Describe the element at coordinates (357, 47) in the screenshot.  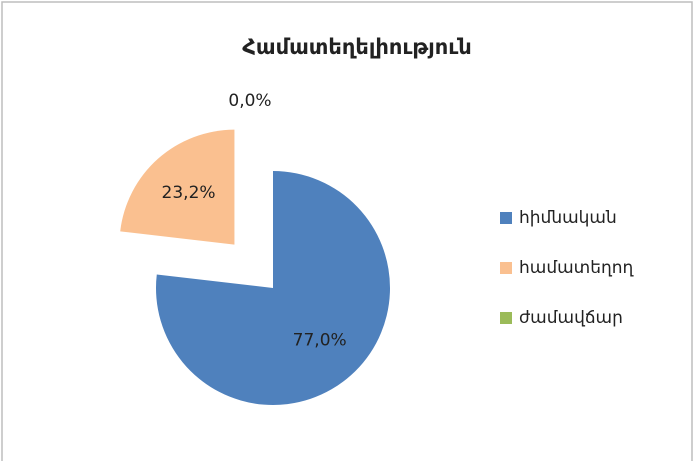
I see `chart-title: Համատեղելիություն` at that location.